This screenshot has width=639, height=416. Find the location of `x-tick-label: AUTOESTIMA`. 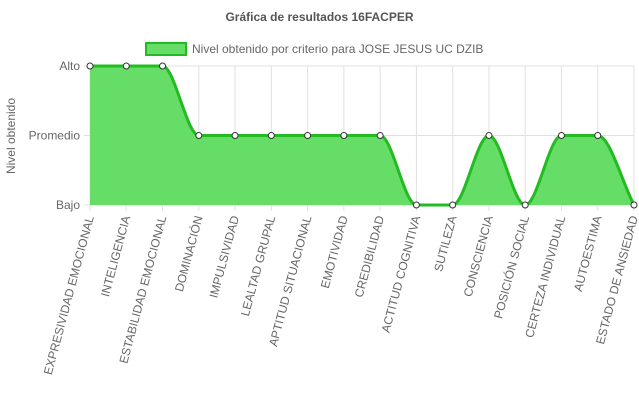

x-tick-label: AUTOESTIMA is located at coordinates (588, 253).